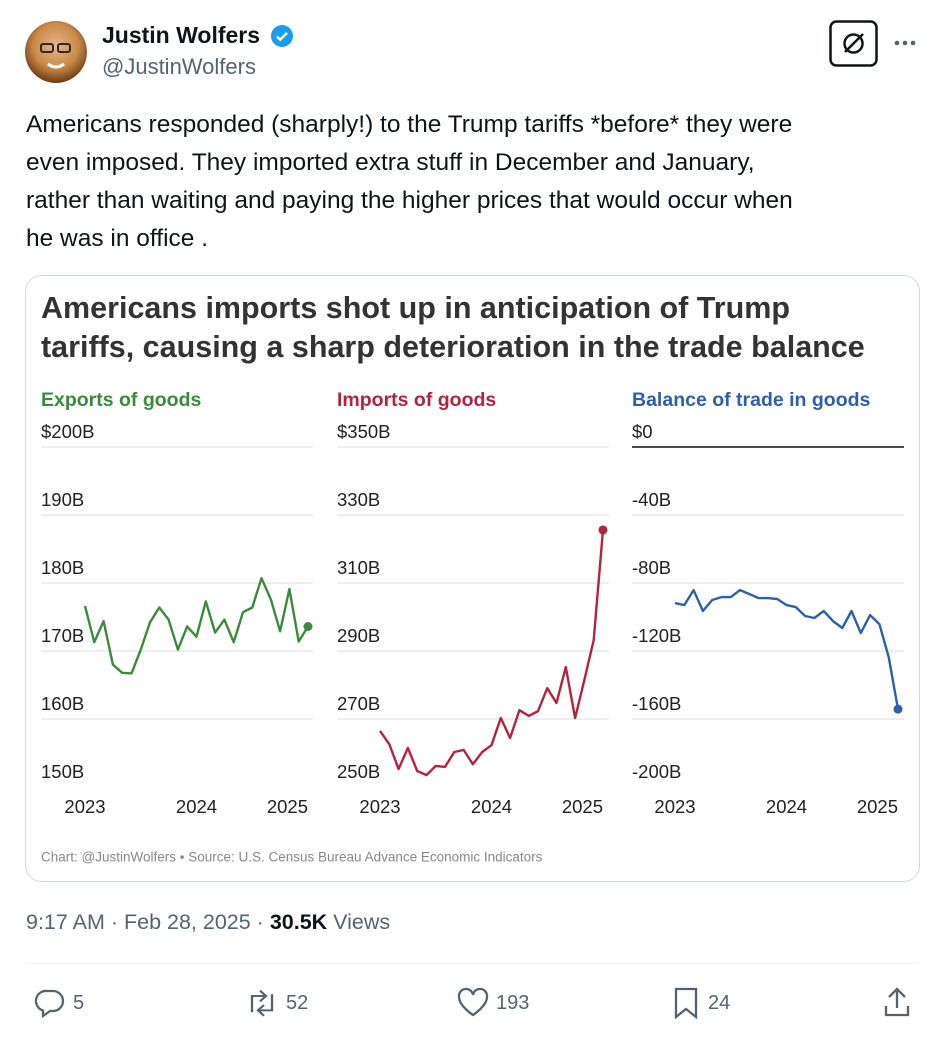  Describe the element at coordinates (651, 499) in the screenshot. I see `y-tick-label: -40B` at that location.